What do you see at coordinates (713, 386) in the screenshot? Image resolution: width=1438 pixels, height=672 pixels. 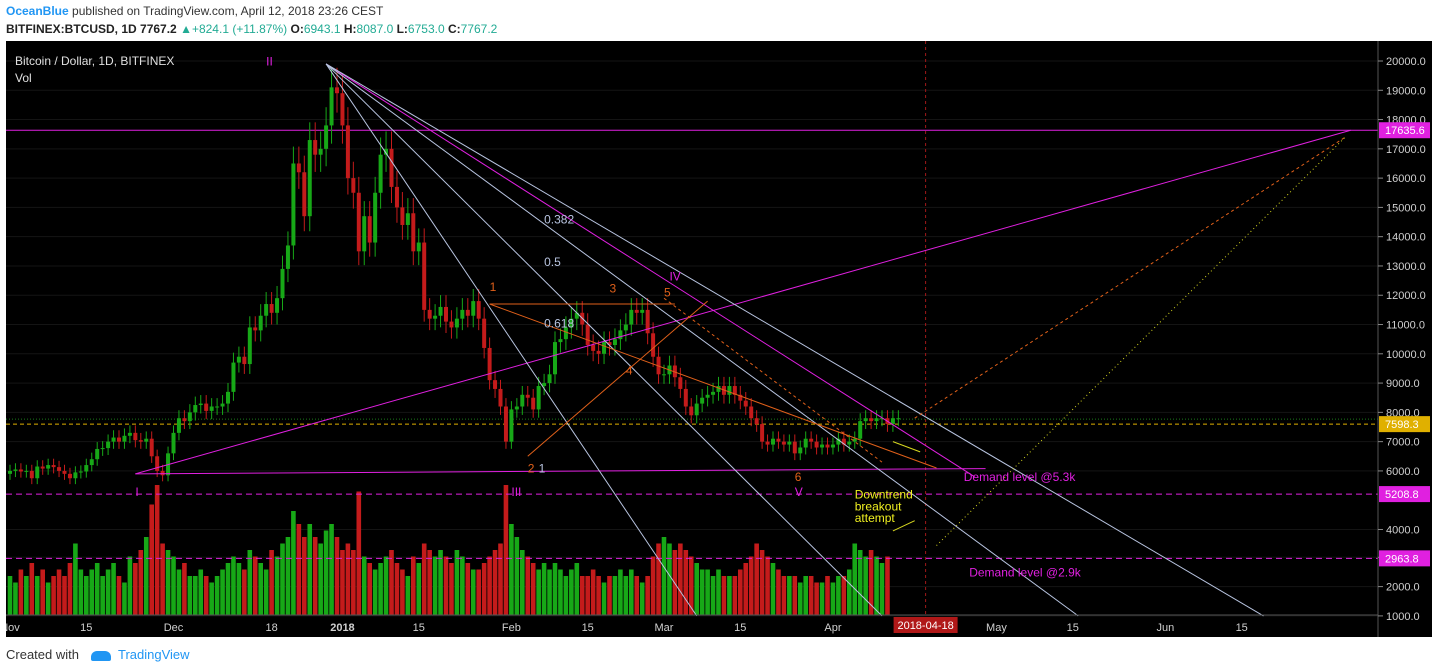 I see `wave-channel-diagonal` at bounding box center [713, 386].